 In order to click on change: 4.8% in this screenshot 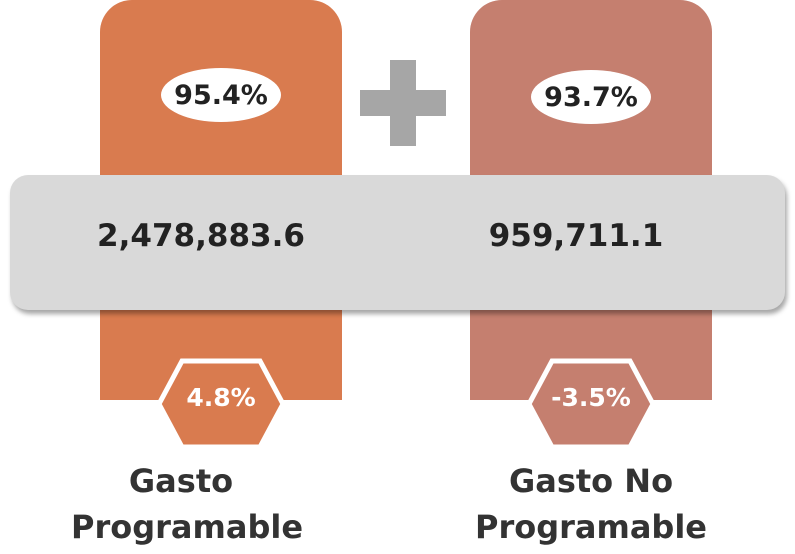, I will do `click(221, 397)`.